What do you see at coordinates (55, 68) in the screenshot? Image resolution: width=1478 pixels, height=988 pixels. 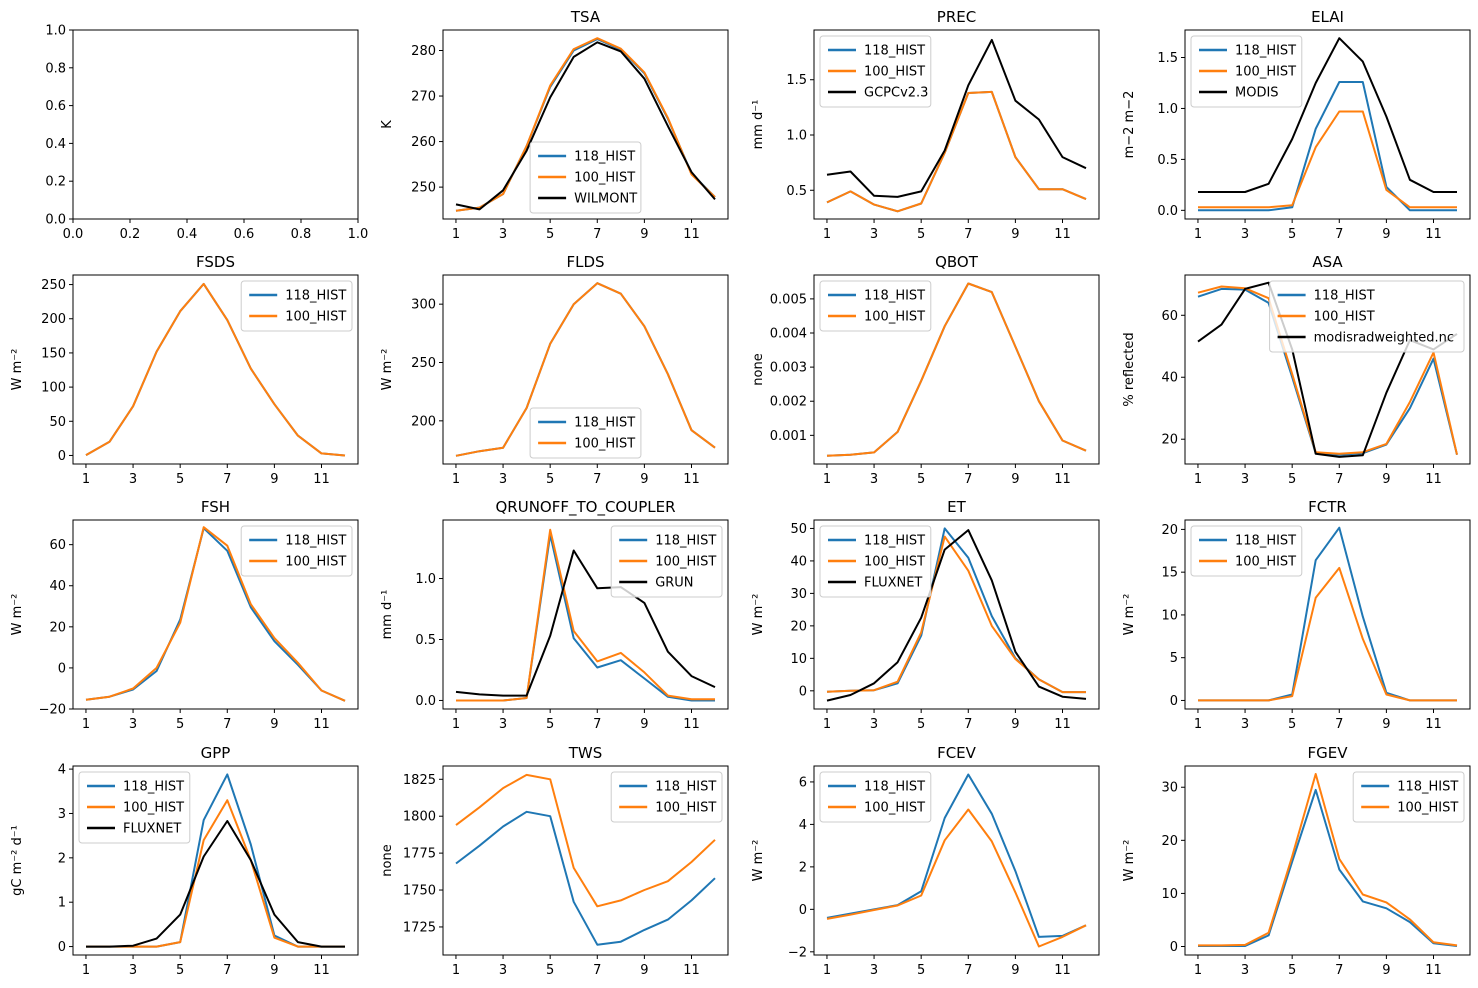 I see `y-tick-label: 0.8` at bounding box center [55, 68].